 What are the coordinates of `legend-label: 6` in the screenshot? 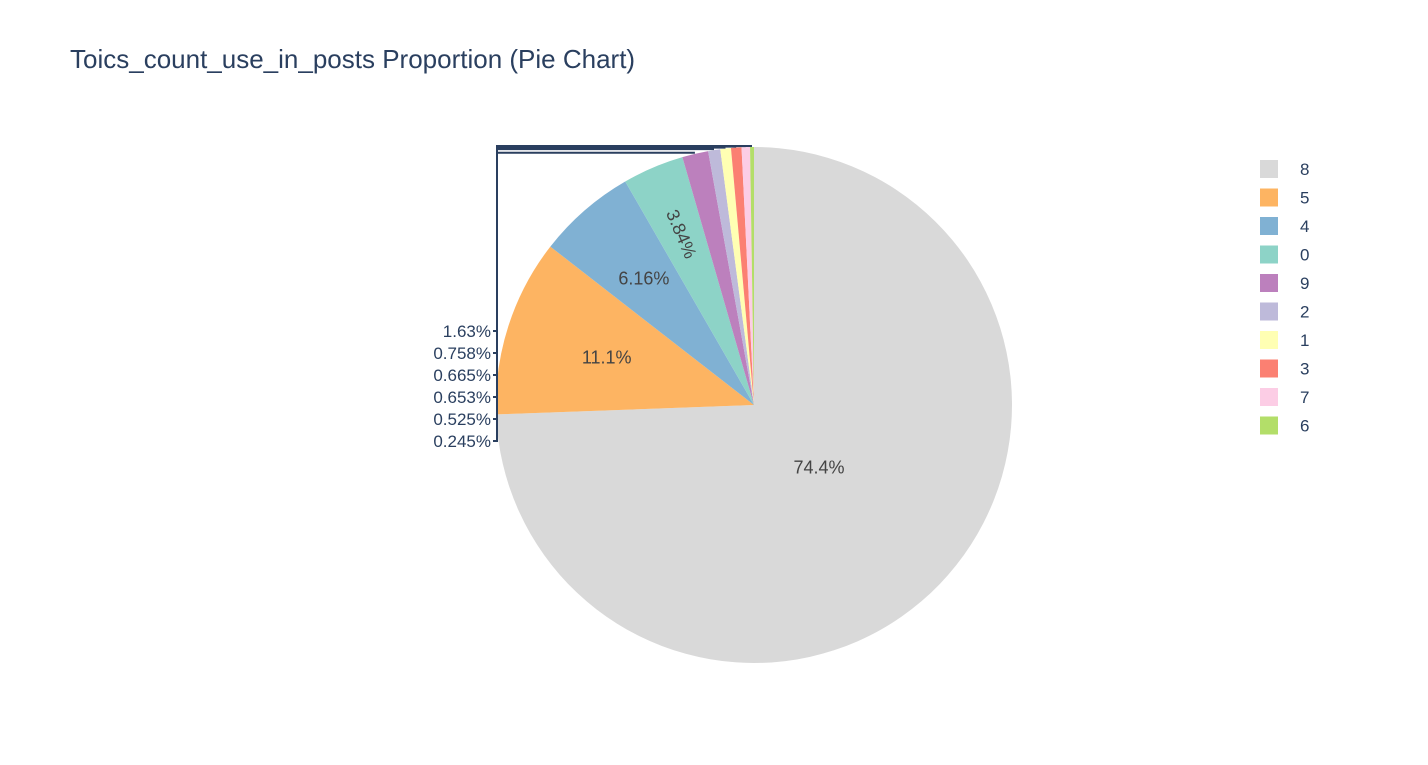 It's located at (1304, 426).